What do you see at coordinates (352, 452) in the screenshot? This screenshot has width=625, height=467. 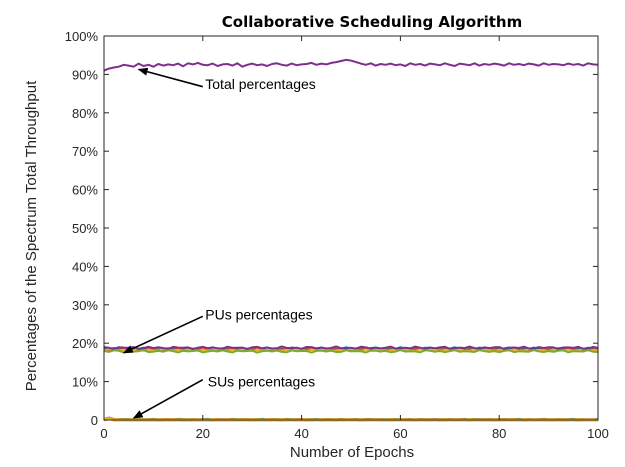 I see `x-axis-label: Number of Epochs` at bounding box center [352, 452].